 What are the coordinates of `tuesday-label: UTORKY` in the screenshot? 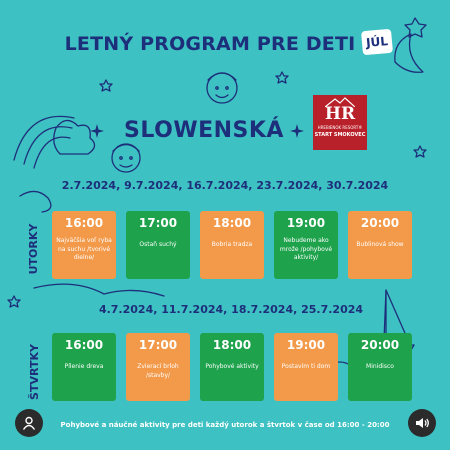 It's located at (33, 249).